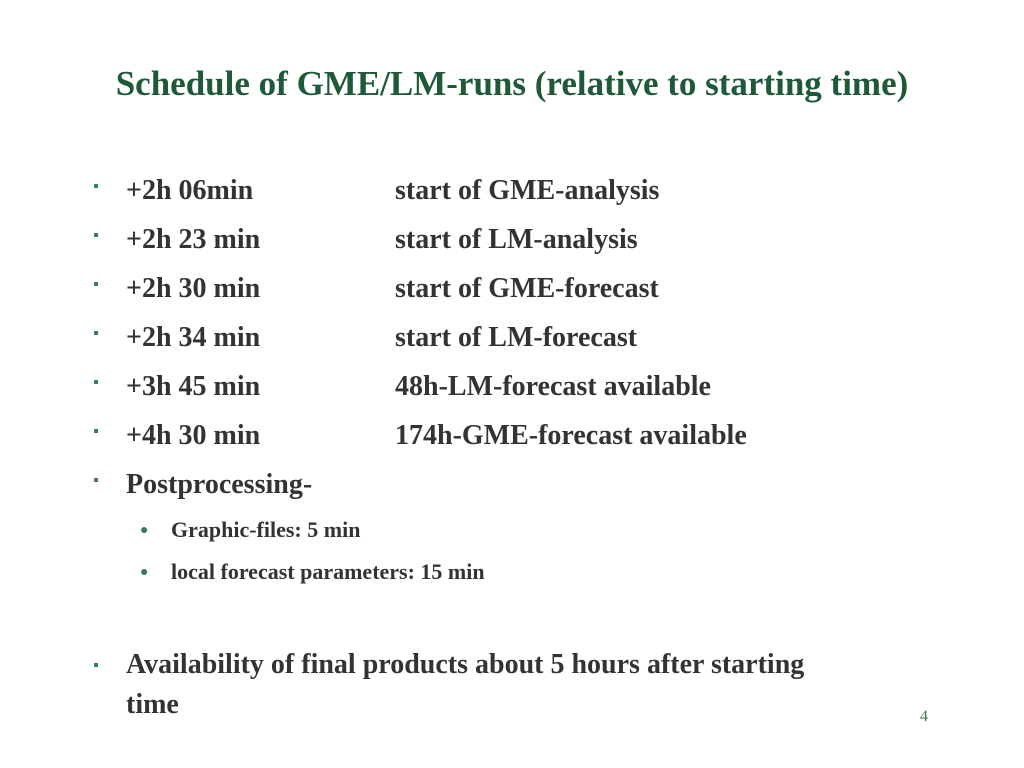 This screenshot has height=768, width=1024. What do you see at coordinates (527, 288) in the screenshot?
I see `schedule-event: start of GME-forecast` at bounding box center [527, 288].